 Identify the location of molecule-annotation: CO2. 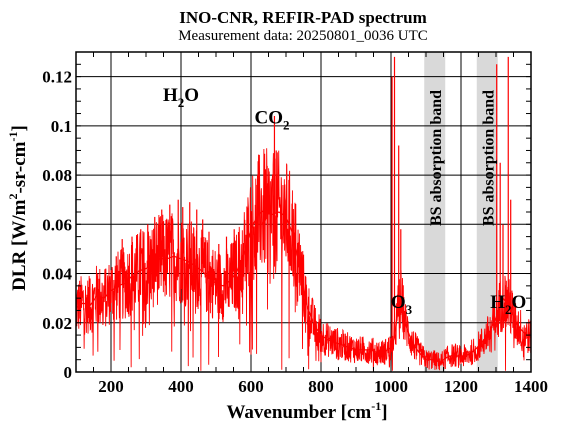
(272, 119).